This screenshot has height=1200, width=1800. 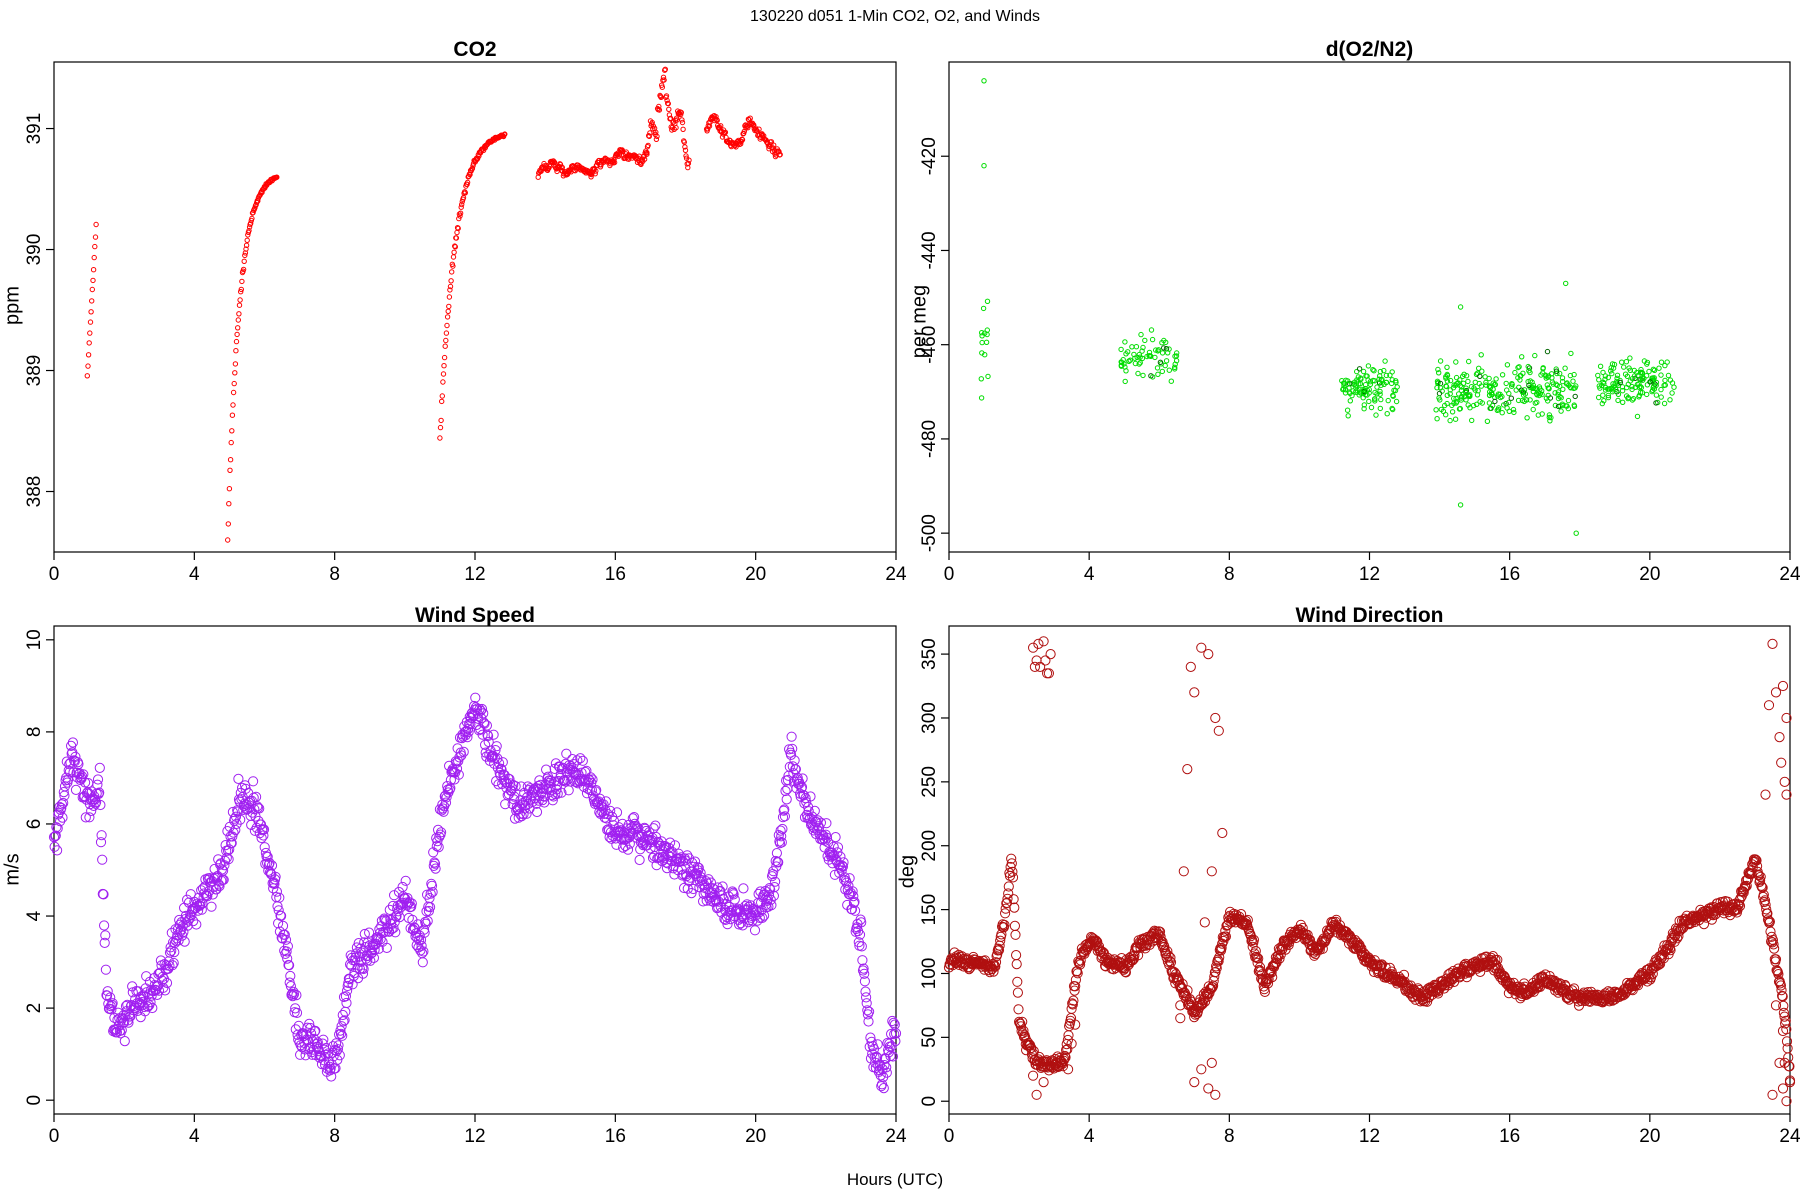 What do you see at coordinates (929, 250) in the screenshot?
I see `y-tick-label: -440` at bounding box center [929, 250].